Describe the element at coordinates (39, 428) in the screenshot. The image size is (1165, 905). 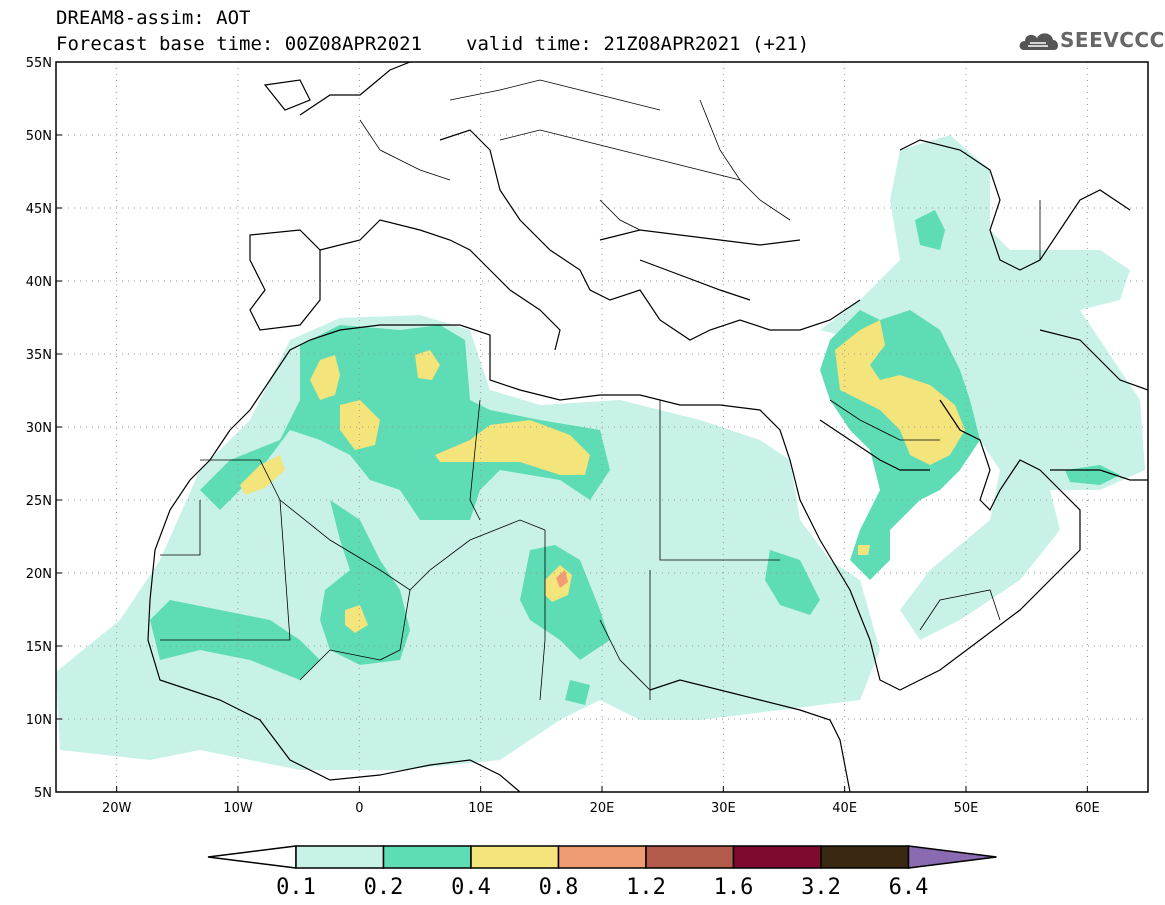
I see `lat-label: 30N` at that location.